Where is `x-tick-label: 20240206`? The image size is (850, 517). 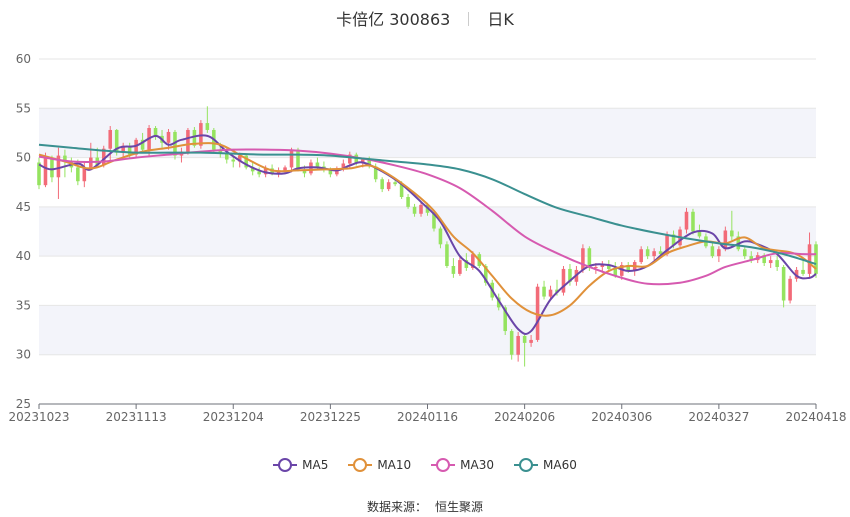 x-tick-label: 20240206 is located at coordinates (524, 417).